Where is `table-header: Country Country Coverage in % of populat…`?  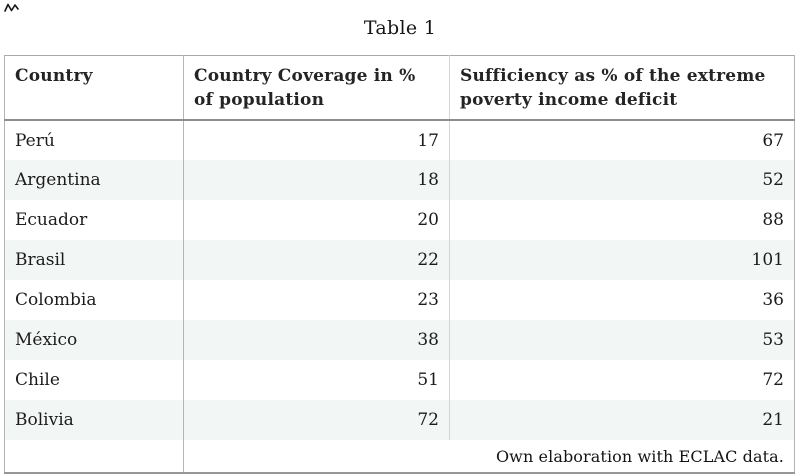 table-header: Country Country Coverage in % of populat… is located at coordinates (399, 88).